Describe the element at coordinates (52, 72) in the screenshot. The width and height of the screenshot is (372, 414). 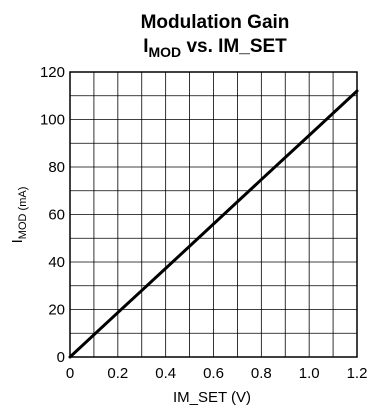
I see `y-tick-label: 120` at that location.